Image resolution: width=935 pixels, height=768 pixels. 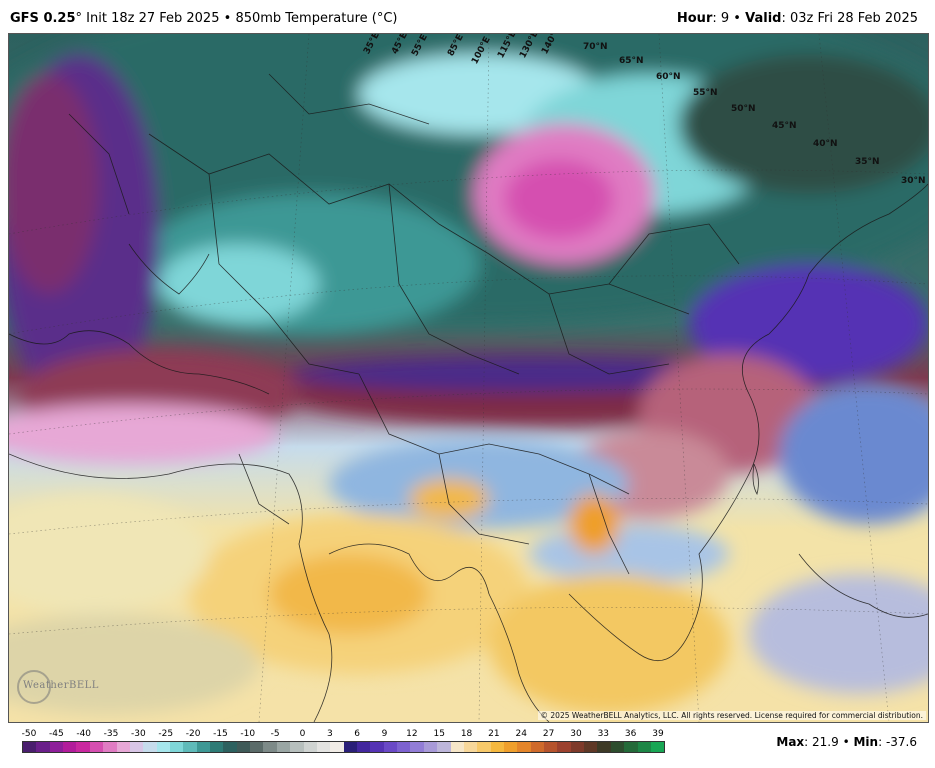 I want to click on legend-tick-label: -45, so click(x=56, y=734).